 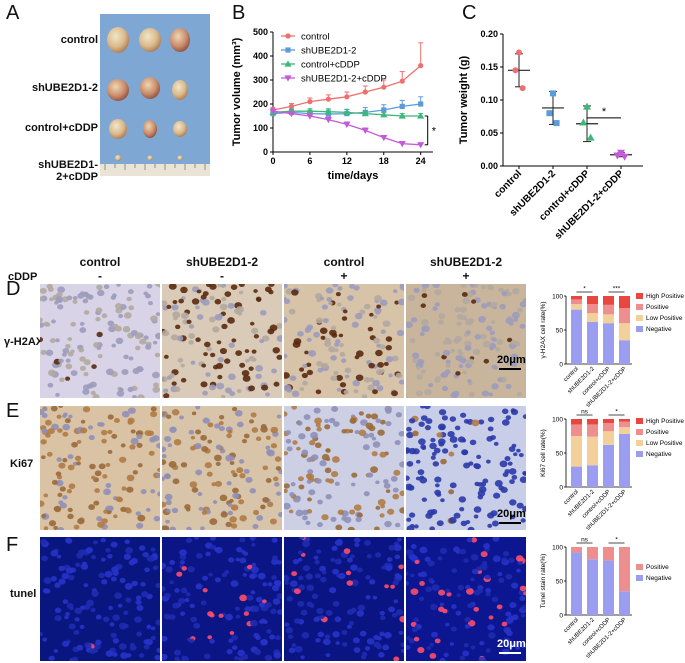 What do you see at coordinates (272, 161) in the screenshot?
I see `x-tick-label: 0` at bounding box center [272, 161].